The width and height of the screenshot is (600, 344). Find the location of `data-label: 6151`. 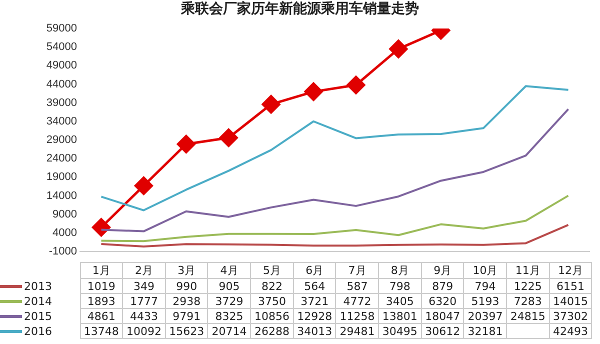

data-label: 6151 is located at coordinates (570, 286).